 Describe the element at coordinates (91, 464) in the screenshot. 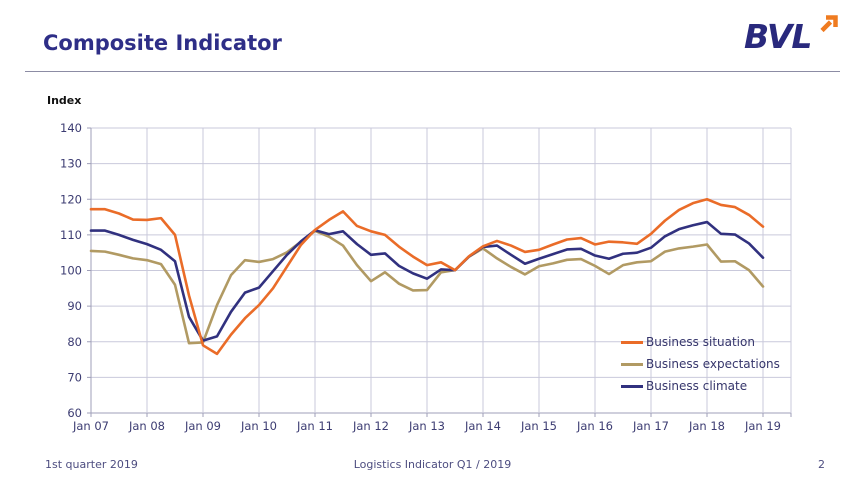

I see `footer-quarter: 1st quarter 2019` at that location.